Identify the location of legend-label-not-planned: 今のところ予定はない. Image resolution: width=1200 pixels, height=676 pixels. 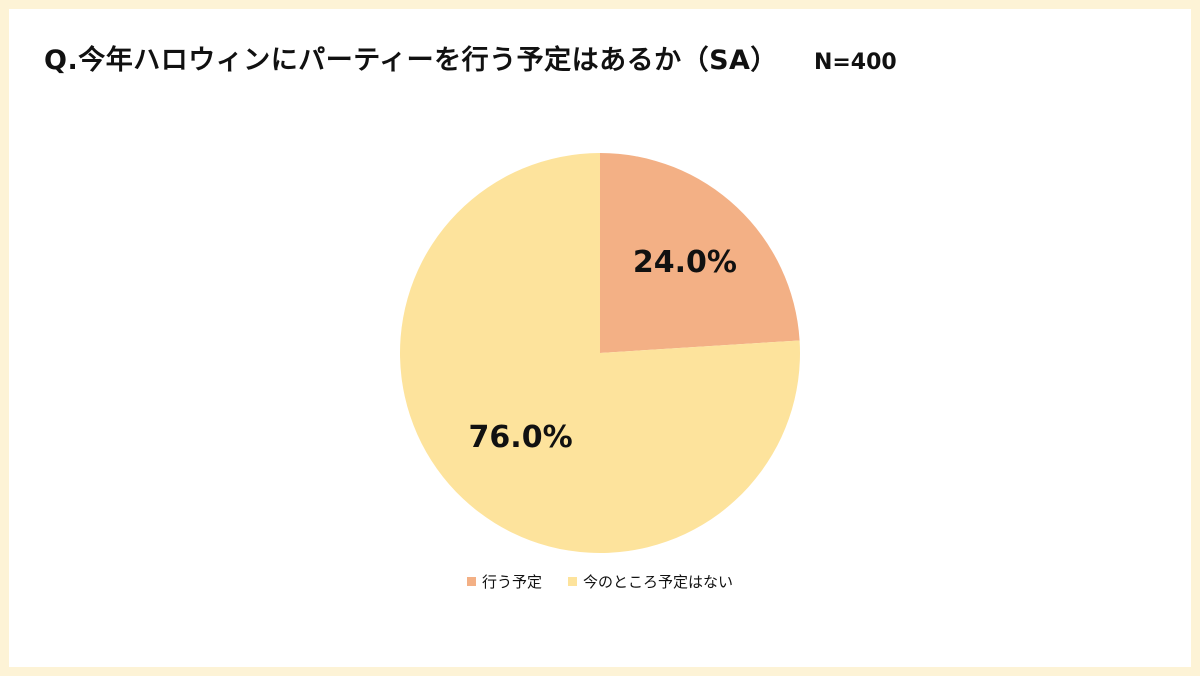
(658, 582).